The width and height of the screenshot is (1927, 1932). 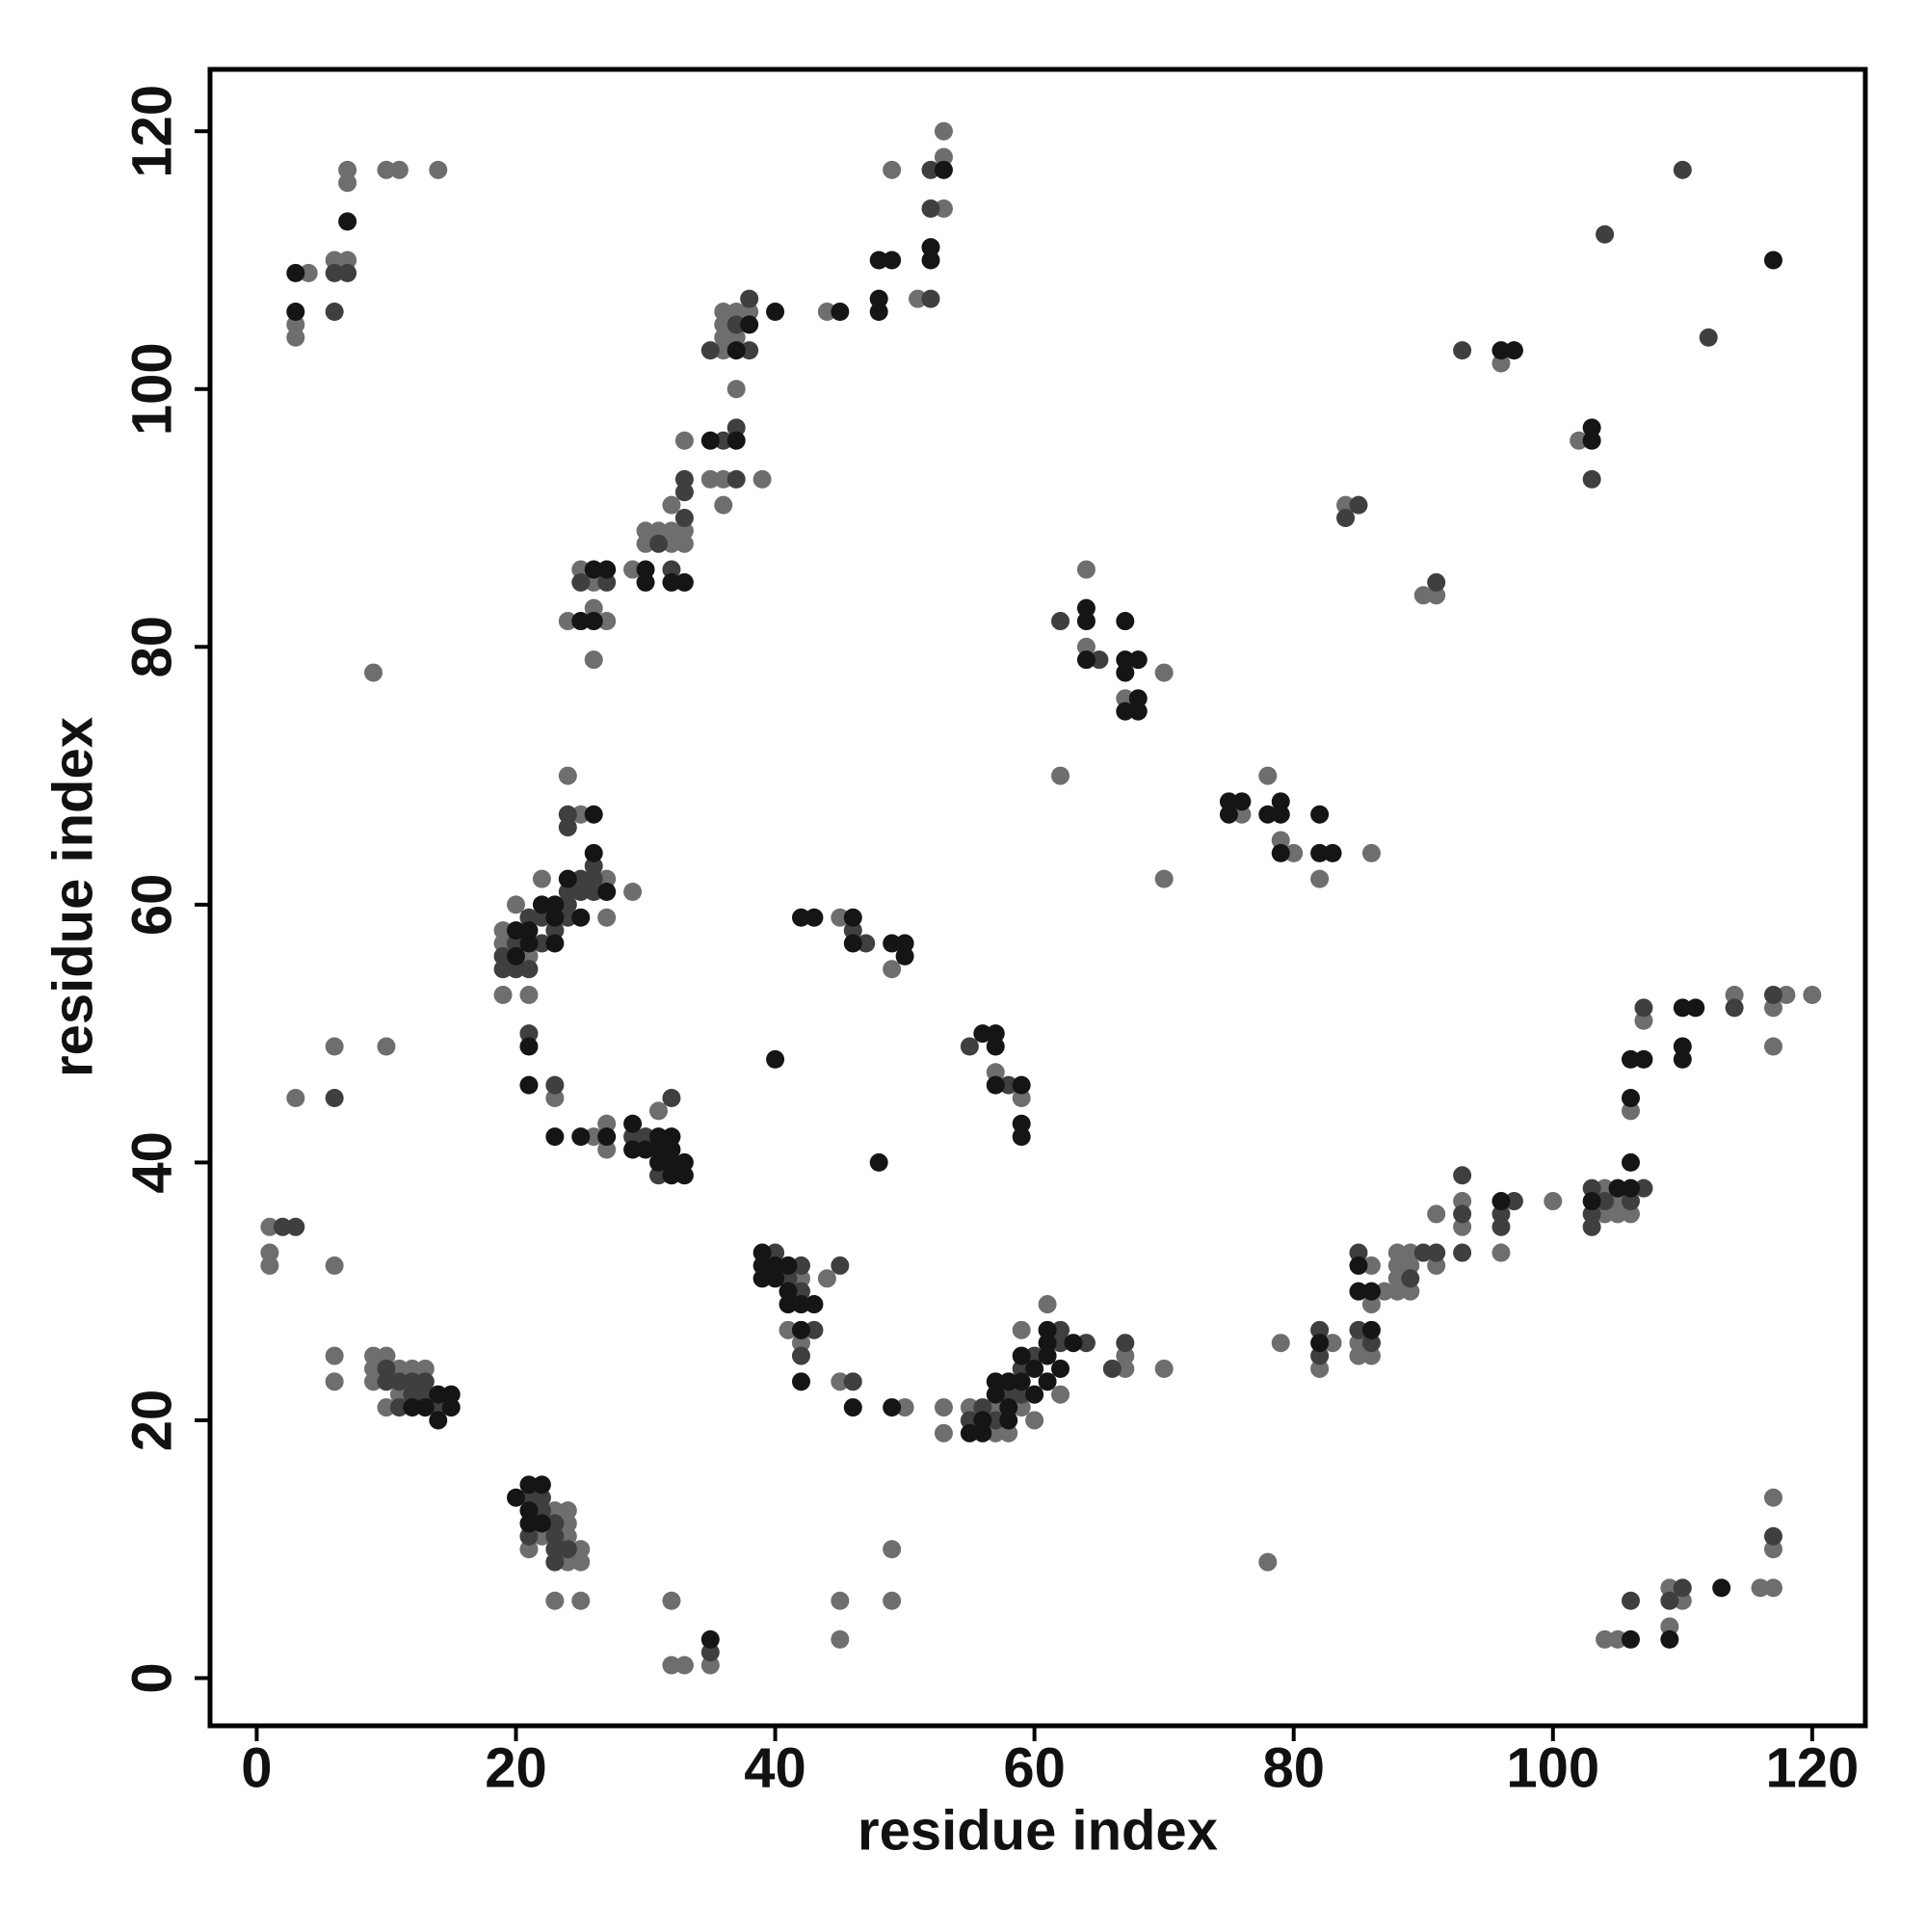 I want to click on y-tick-label: 60, so click(x=152, y=905).